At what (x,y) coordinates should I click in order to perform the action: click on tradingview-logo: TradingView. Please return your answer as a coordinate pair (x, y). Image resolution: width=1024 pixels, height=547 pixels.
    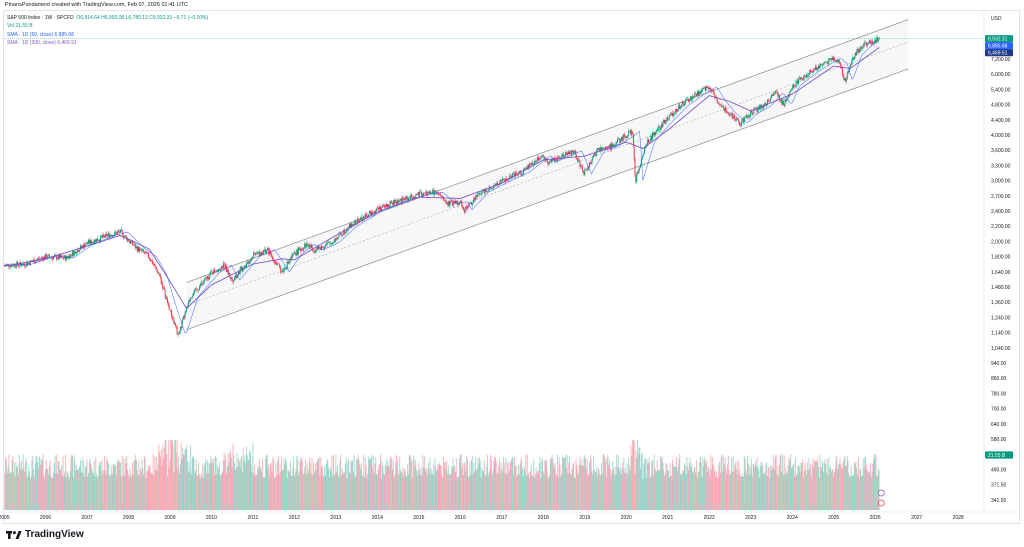
    Looking at the image, I should click on (45, 534).